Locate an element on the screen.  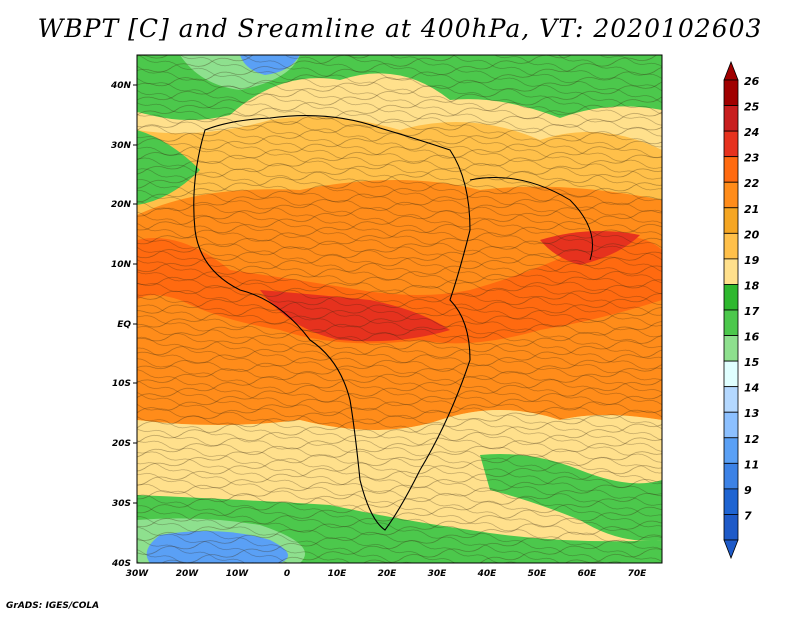
lon-label: 10E is located at coordinates (338, 574).